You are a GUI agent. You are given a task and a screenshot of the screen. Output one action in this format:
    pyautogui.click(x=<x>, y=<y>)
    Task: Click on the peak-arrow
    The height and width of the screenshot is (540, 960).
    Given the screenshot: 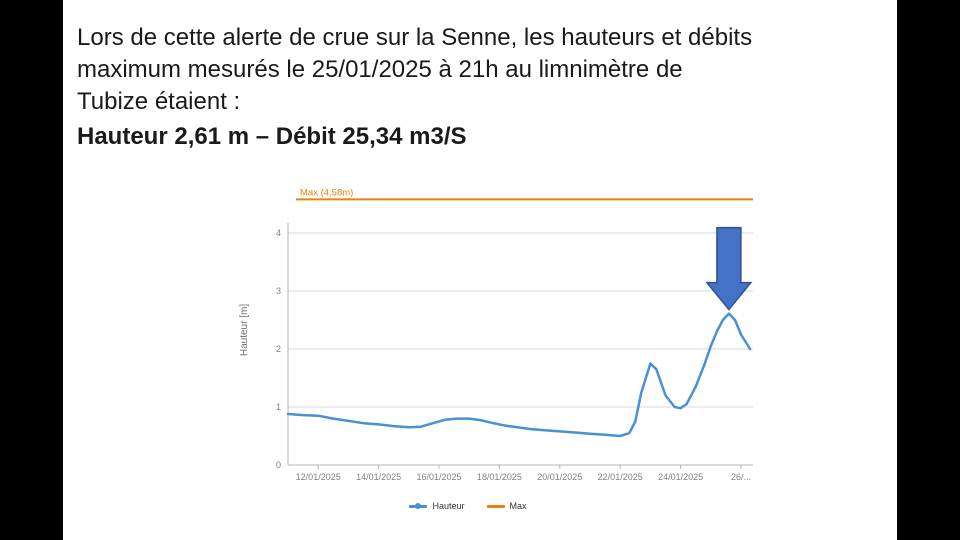 What is the action you would take?
    pyautogui.click(x=729, y=268)
    